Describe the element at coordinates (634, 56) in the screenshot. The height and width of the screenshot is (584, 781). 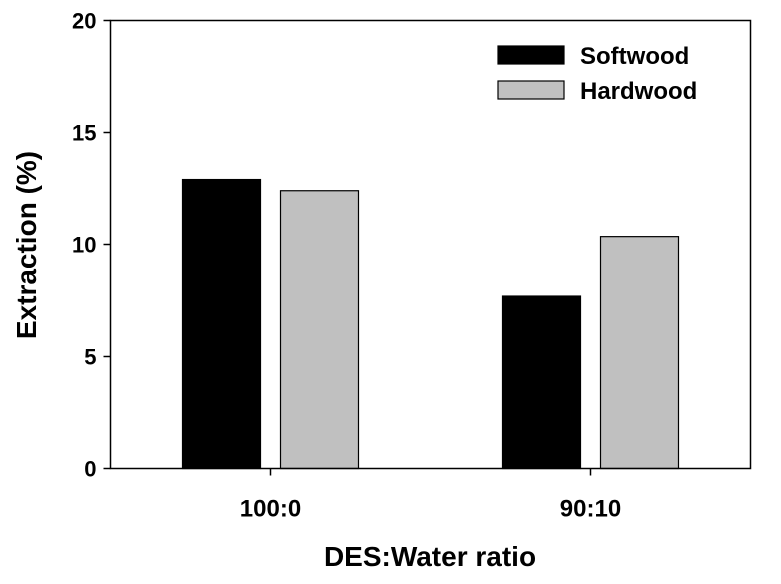
I see `legend-label-softwood: Softwood` at that location.